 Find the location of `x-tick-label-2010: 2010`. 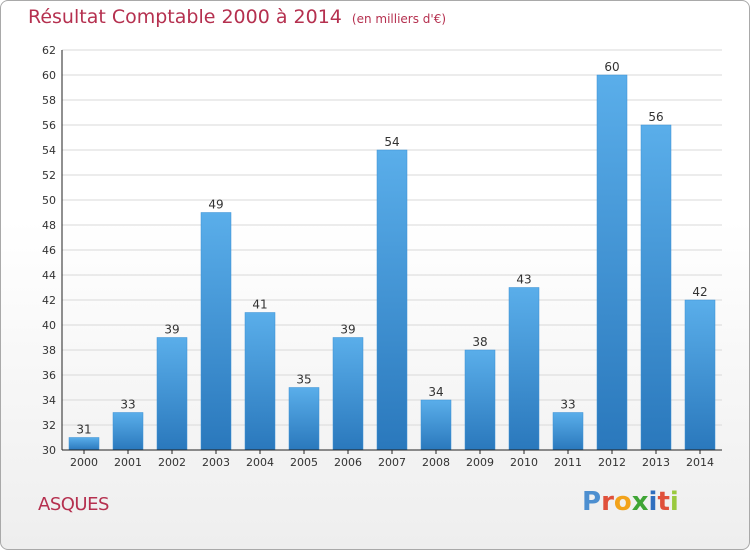

x-tick-label-2010: 2010 is located at coordinates (524, 462).